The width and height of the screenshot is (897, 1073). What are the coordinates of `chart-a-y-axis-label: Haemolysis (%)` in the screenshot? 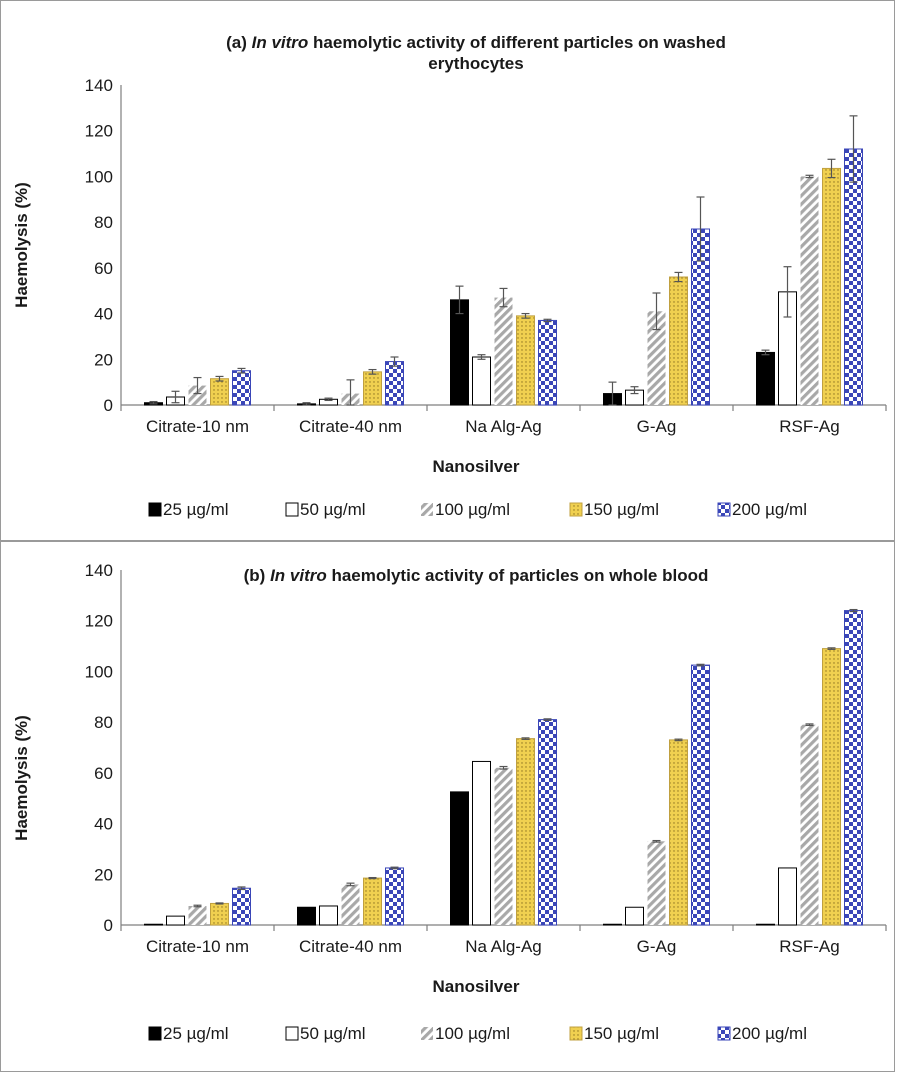 It's located at (21, 245).